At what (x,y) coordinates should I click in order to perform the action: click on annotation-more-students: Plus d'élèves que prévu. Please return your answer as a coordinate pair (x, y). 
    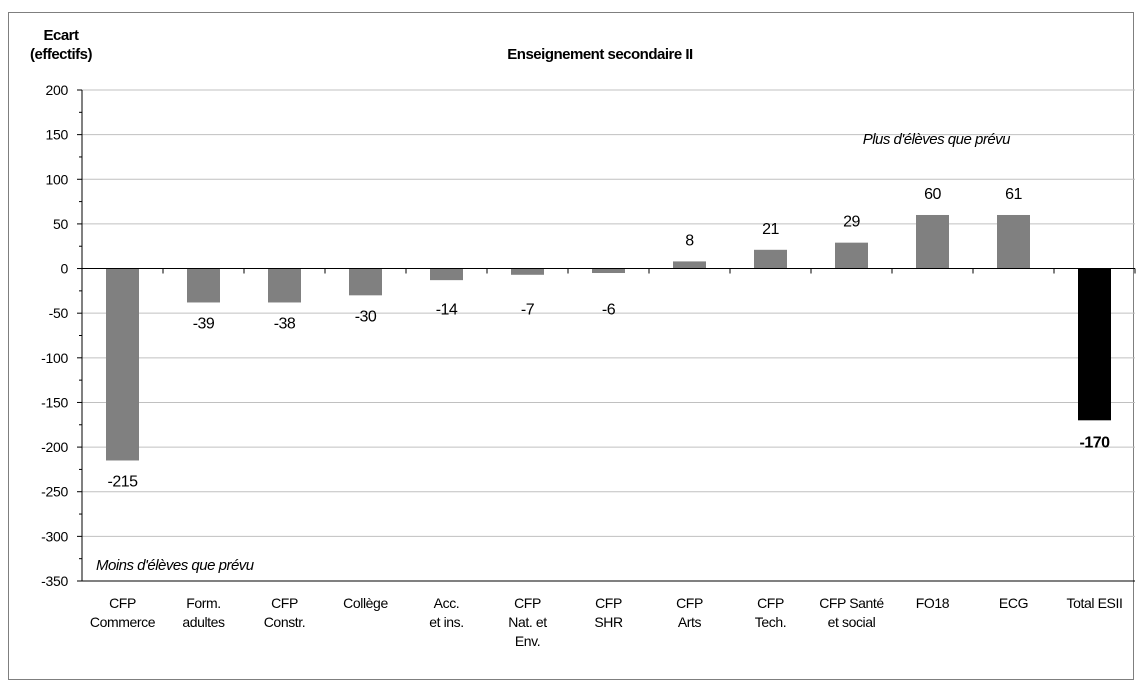
    Looking at the image, I should click on (937, 139).